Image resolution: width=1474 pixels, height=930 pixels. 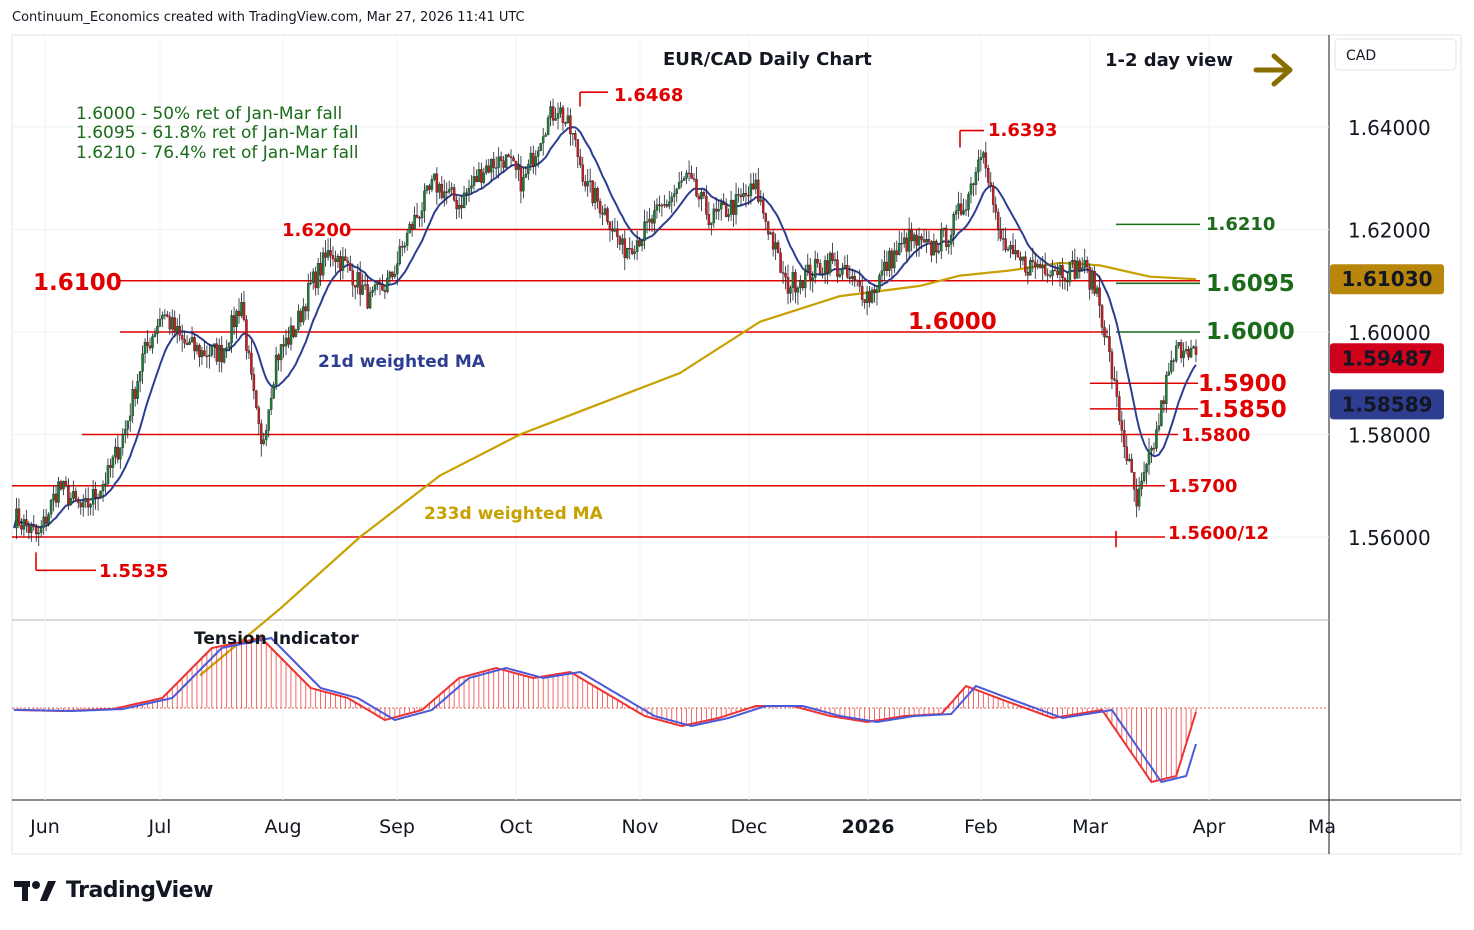 I want to click on level-label-15600: 1.5600/12, so click(x=1218, y=533).